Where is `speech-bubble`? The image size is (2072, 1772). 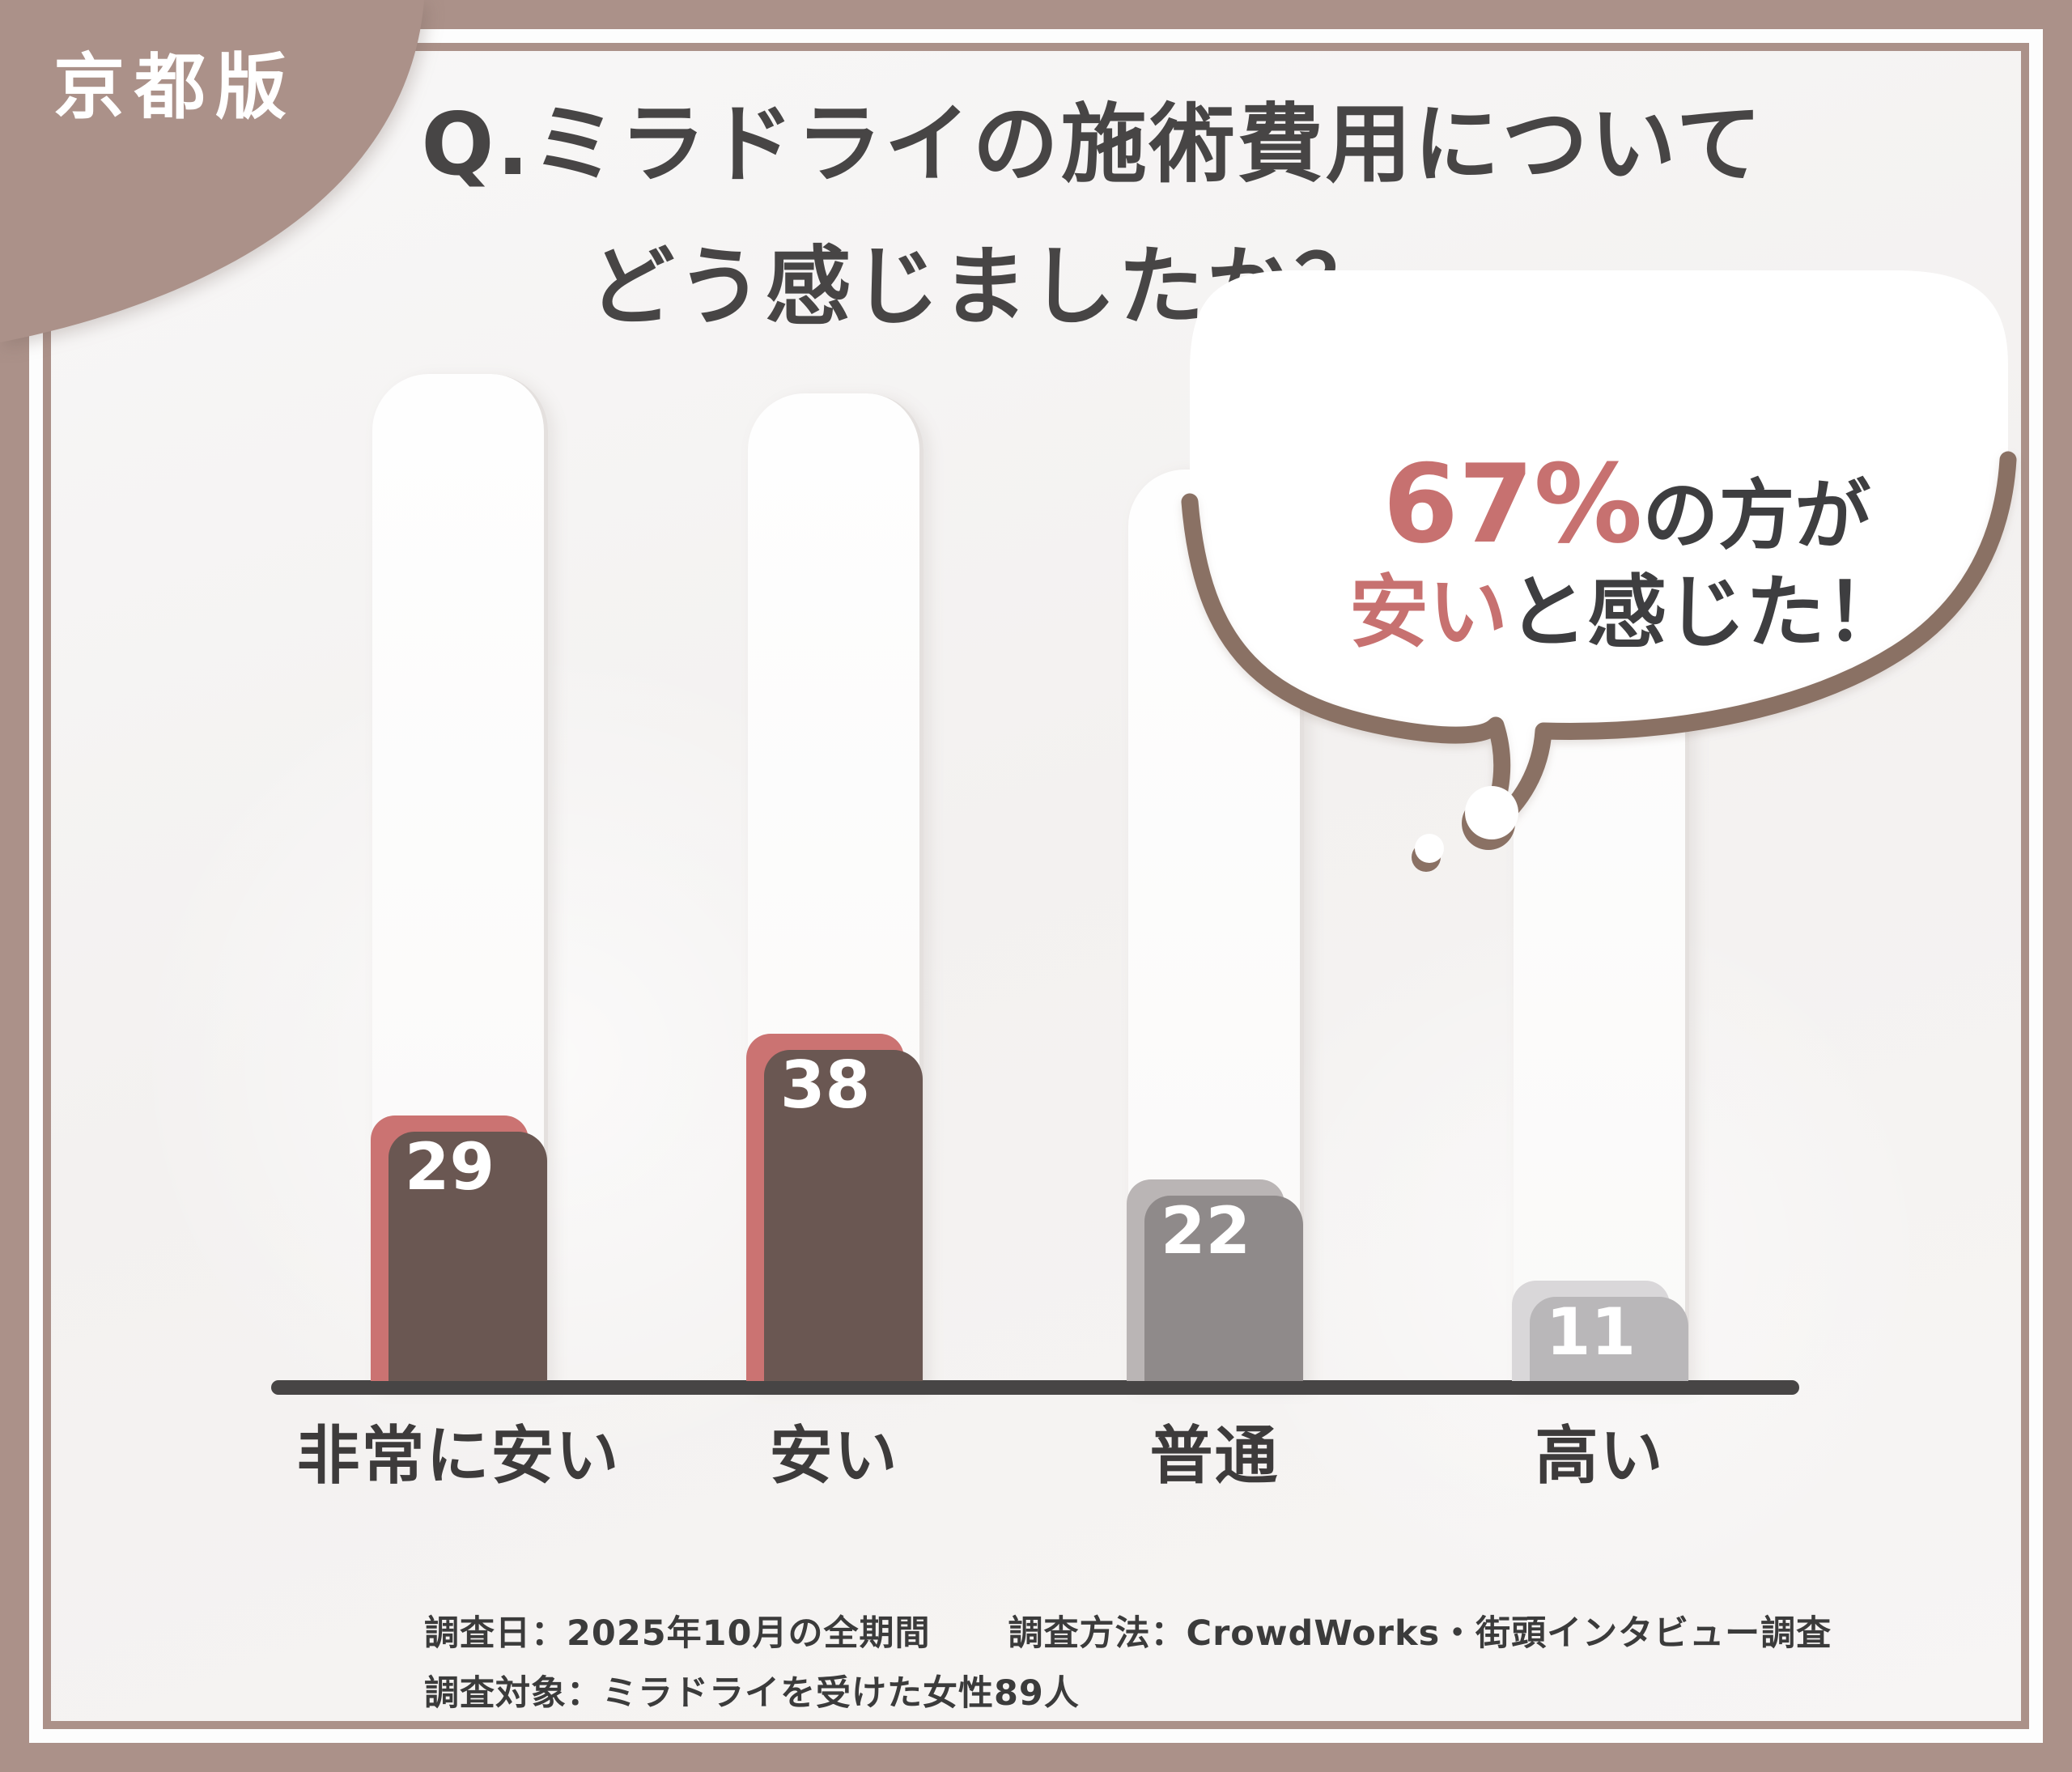 speech-bubble is located at coordinates (1599, 571).